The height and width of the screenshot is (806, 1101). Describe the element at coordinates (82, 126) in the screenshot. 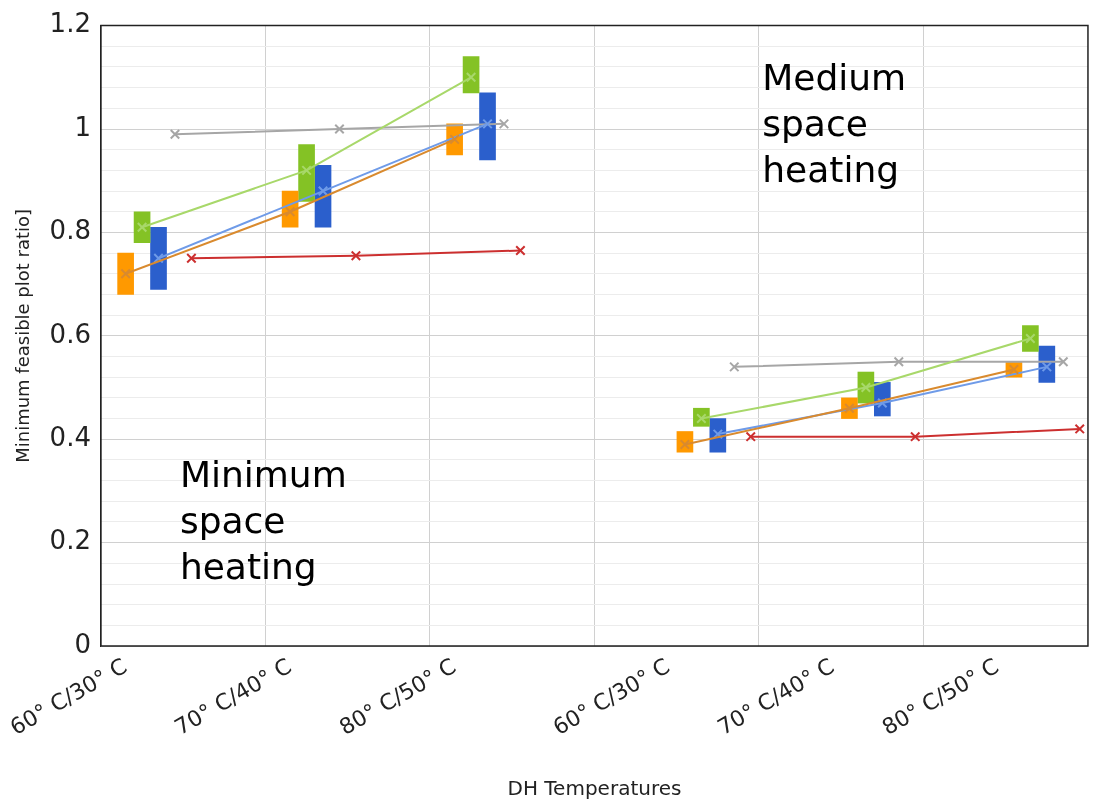

I see `y-tick-label: 1` at that location.